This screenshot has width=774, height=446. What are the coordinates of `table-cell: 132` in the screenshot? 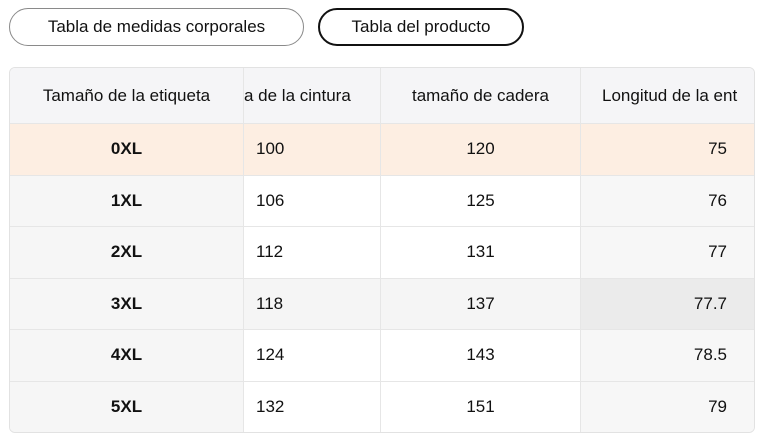 It's located at (312, 406).